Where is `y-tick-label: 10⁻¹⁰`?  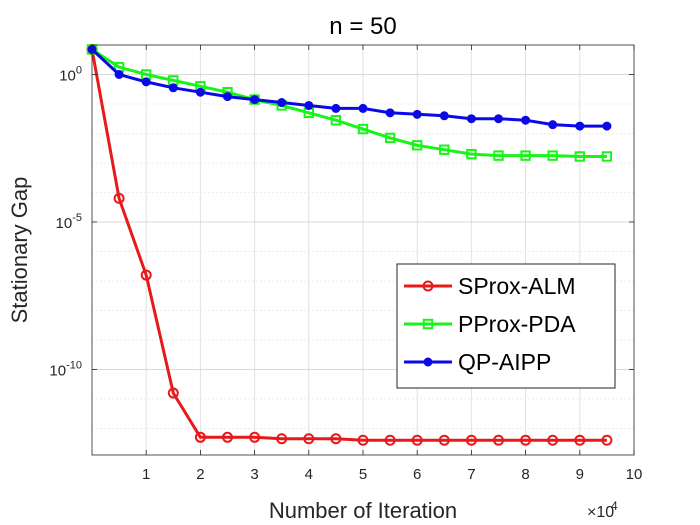
y-tick-label: 10⁻¹⁰ is located at coordinates (65, 369).